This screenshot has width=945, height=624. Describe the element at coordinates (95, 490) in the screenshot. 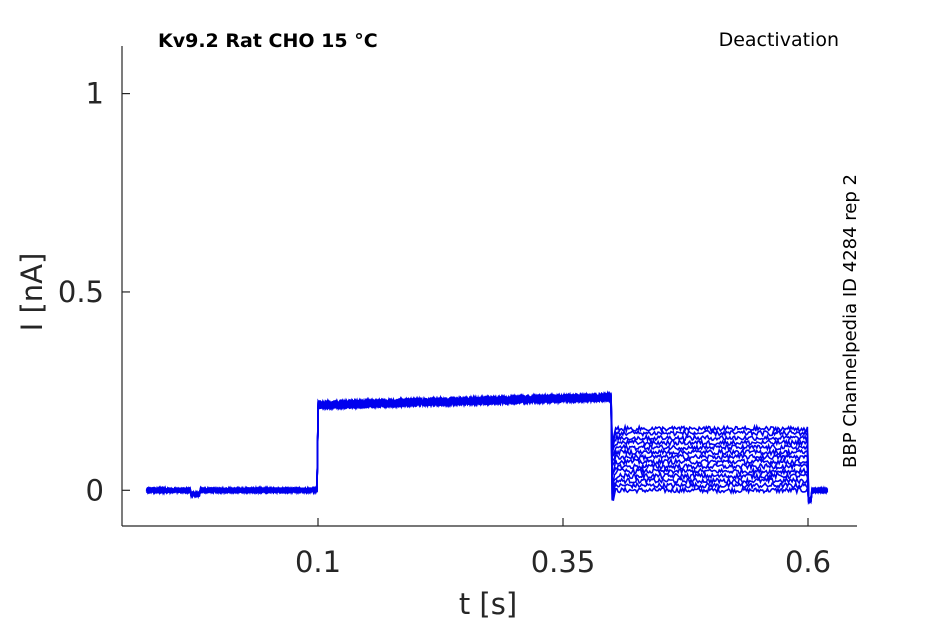

I see `y-tick-label: 0` at that location.